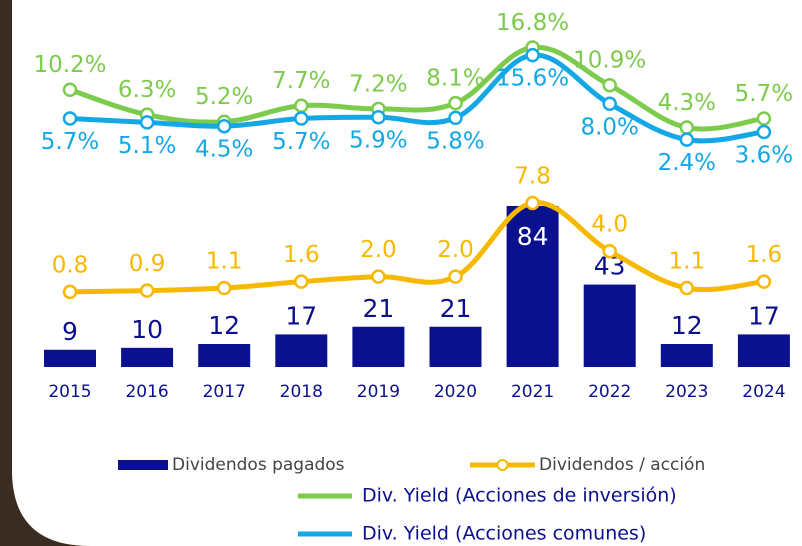 Image resolution: width=802 pixels, height=546 pixels. What do you see at coordinates (686, 392) in the screenshot?
I see `x-tick-label: 2023` at bounding box center [686, 392].